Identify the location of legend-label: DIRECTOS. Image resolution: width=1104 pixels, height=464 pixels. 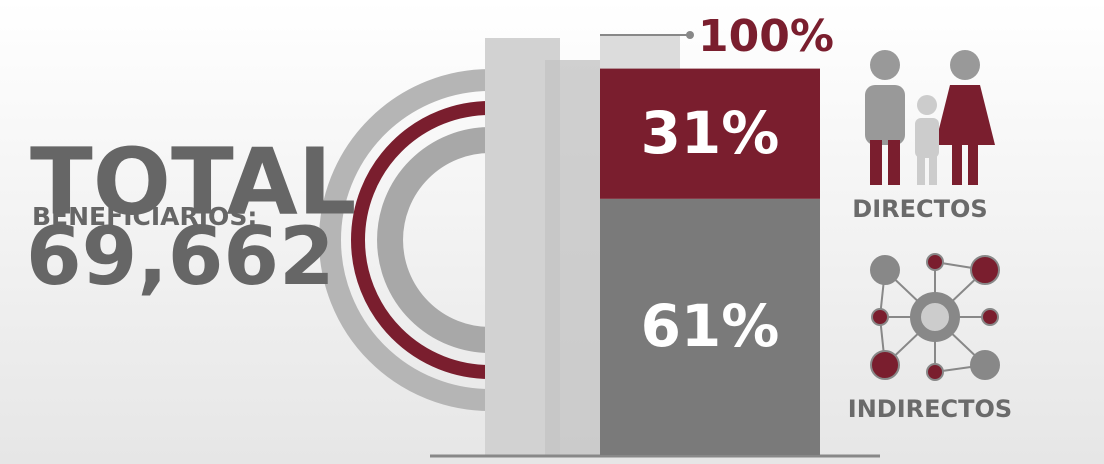
(919, 209).